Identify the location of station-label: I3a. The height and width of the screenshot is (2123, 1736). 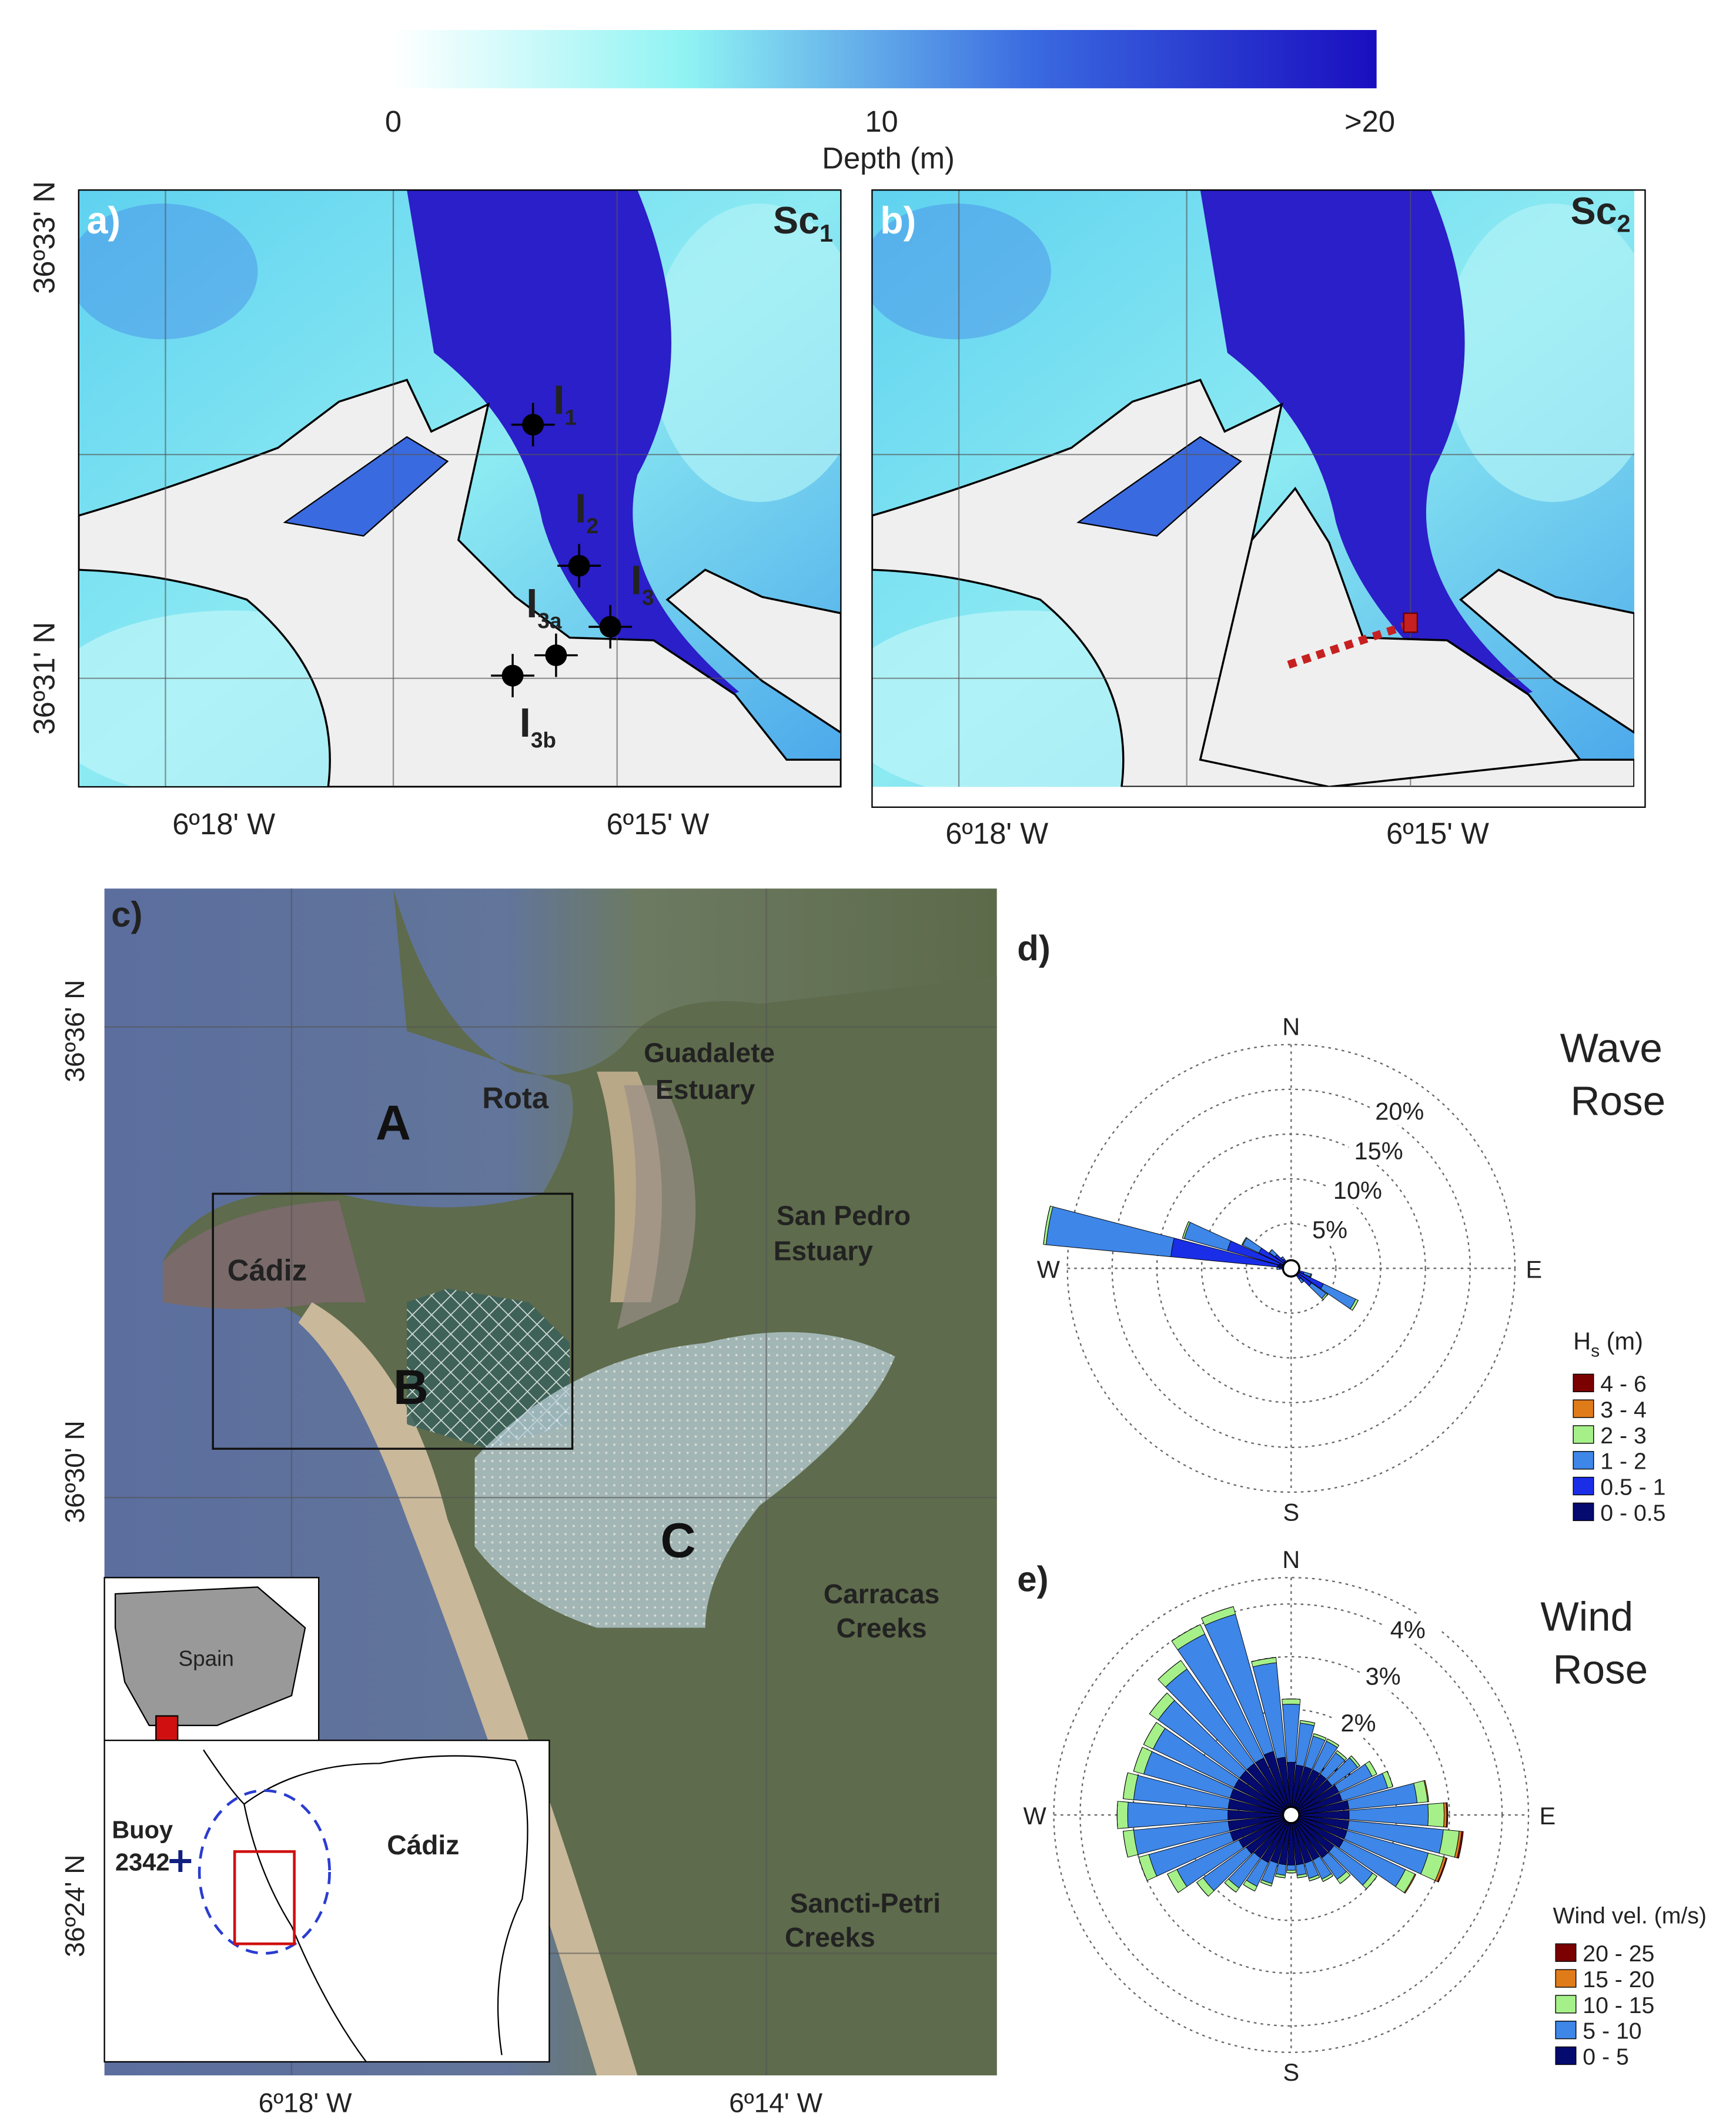
(544, 606).